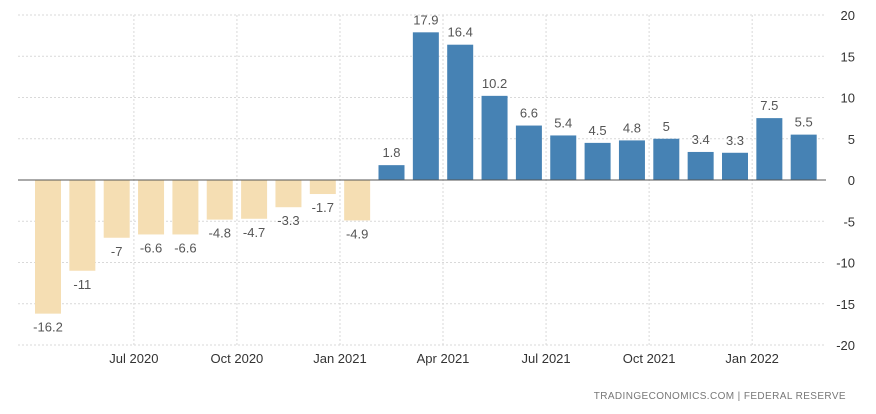 The width and height of the screenshot is (876, 414). Describe the element at coordinates (48, 327) in the screenshot. I see `data-label: -16.2` at that location.